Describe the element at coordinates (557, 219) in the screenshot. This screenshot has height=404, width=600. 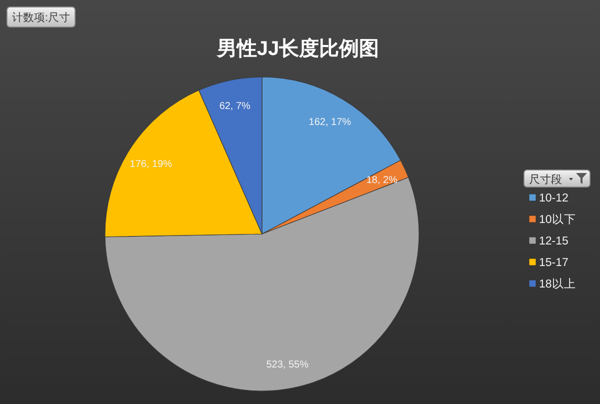
I see `legend-label: 10以下` at that location.